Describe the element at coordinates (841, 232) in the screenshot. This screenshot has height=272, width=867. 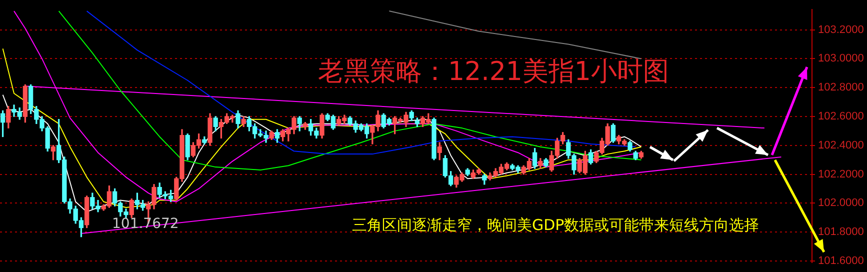
I see `y-tick-label: 101.8000` at that location.